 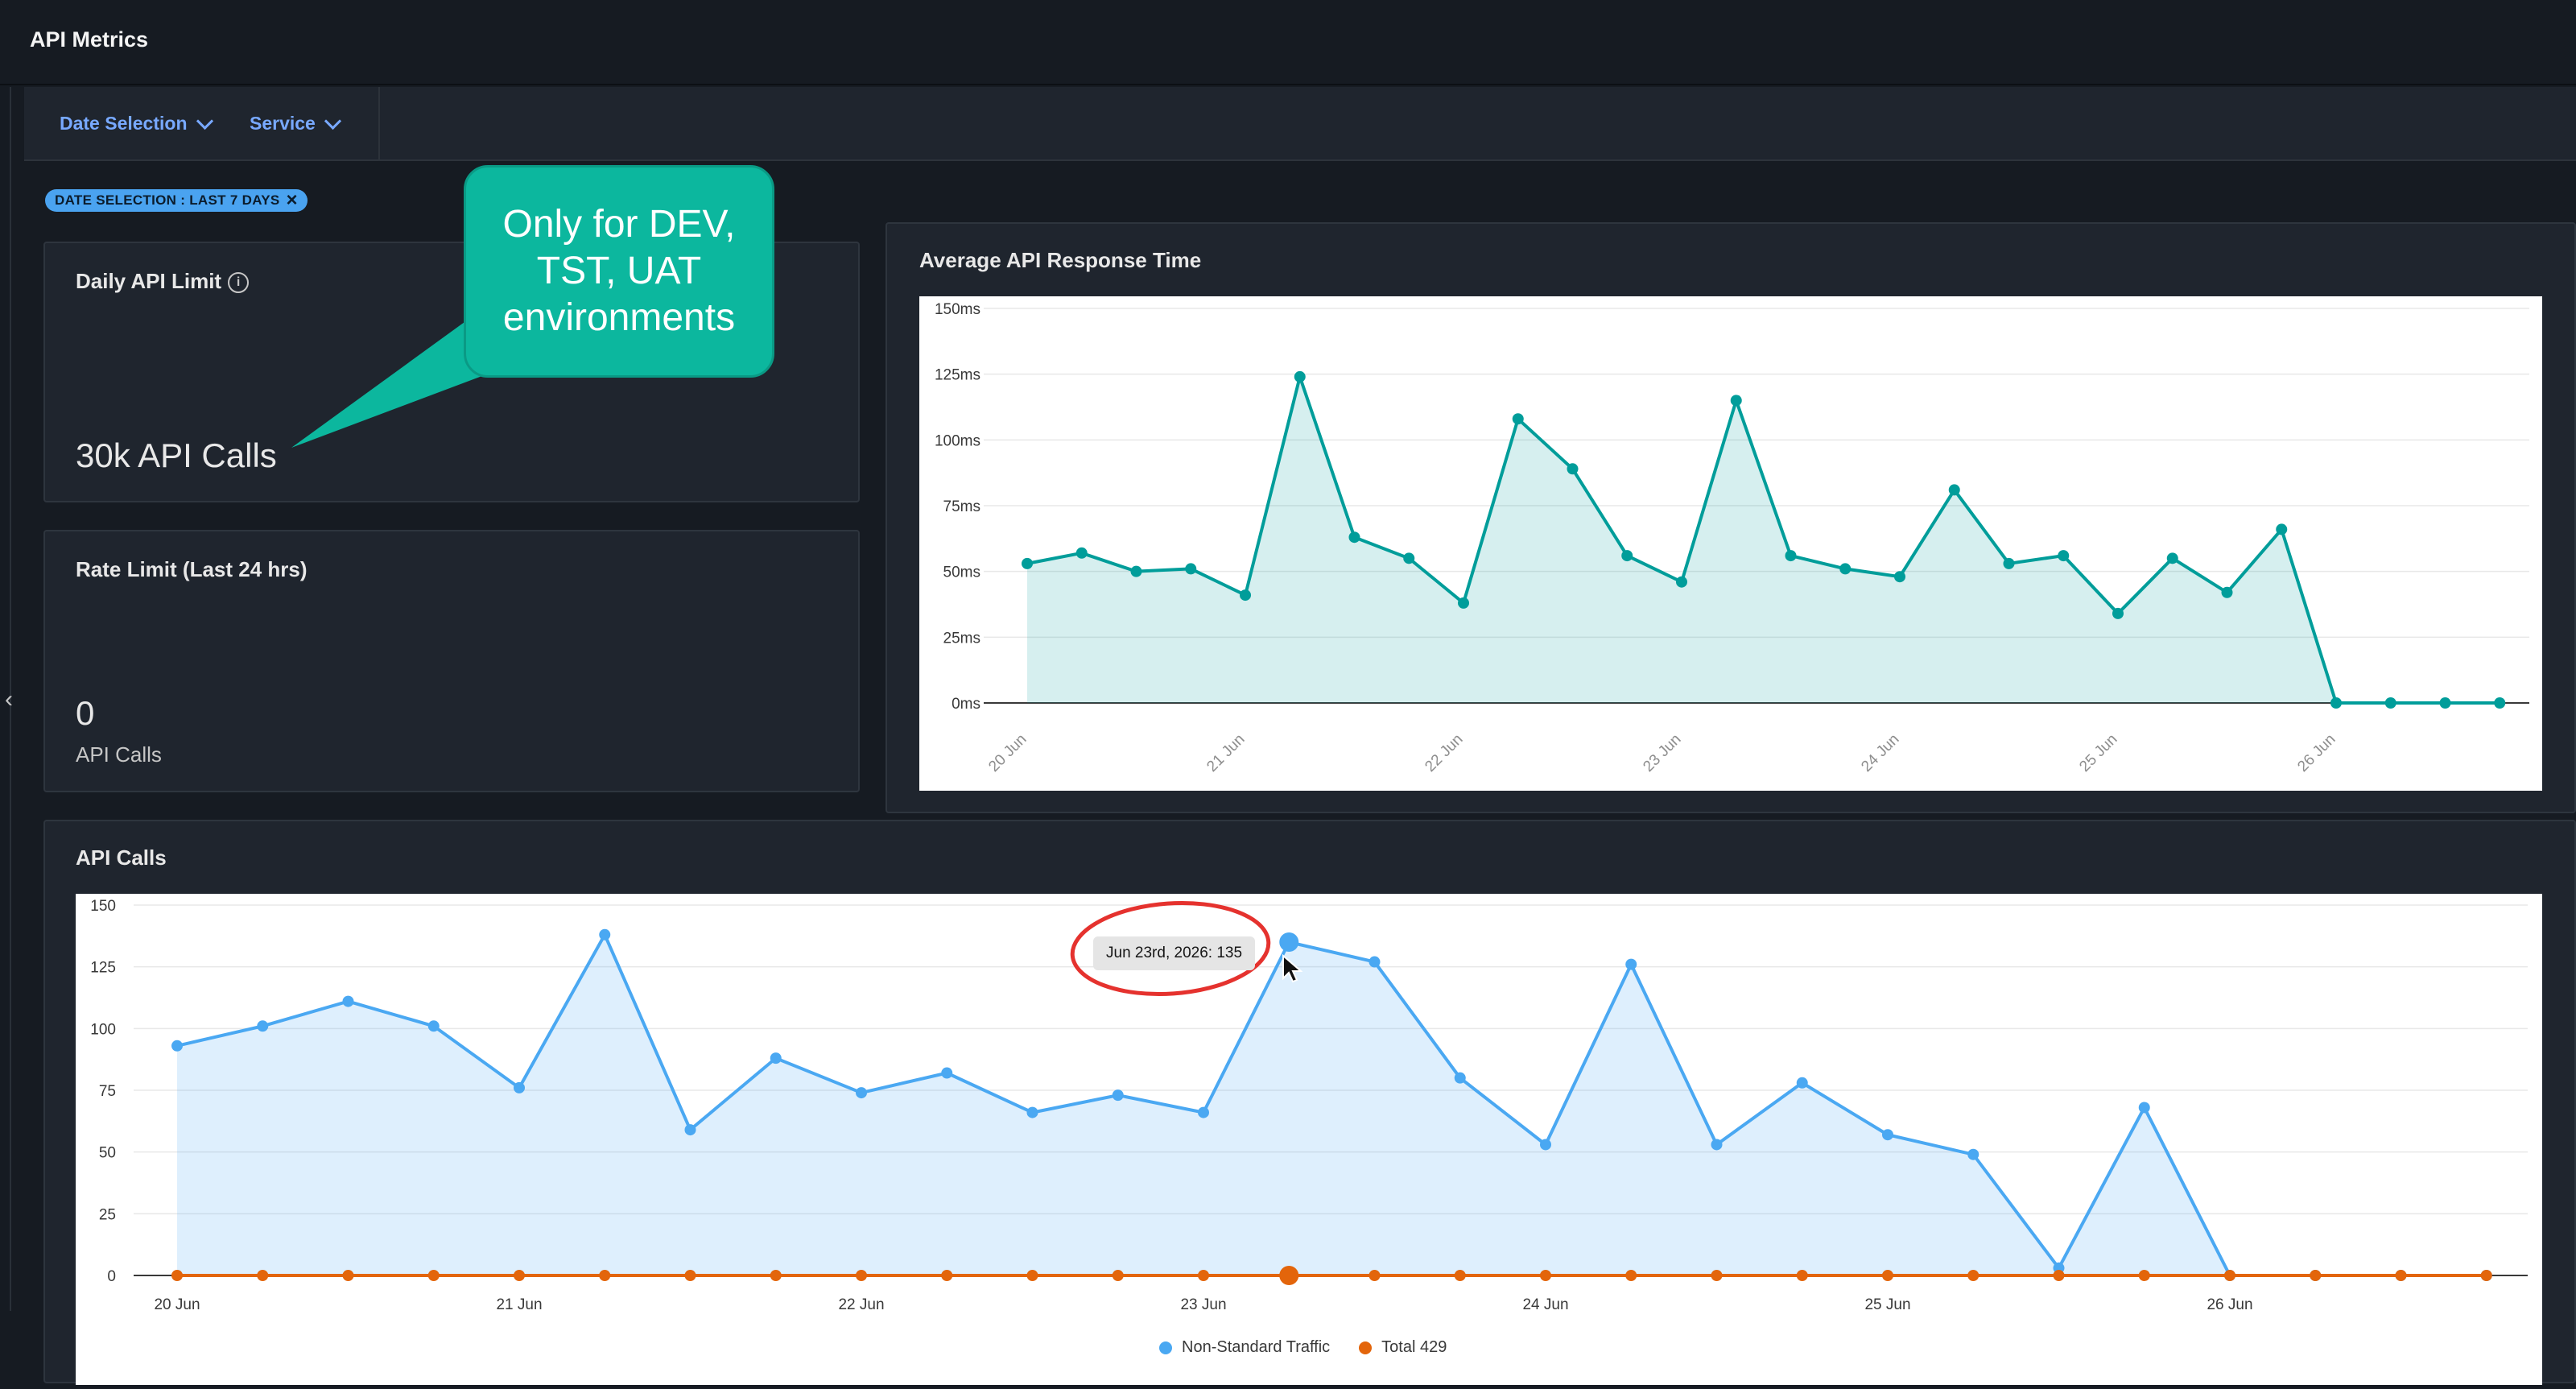 I want to click on y-tick-label: 25, so click(x=107, y=1214).